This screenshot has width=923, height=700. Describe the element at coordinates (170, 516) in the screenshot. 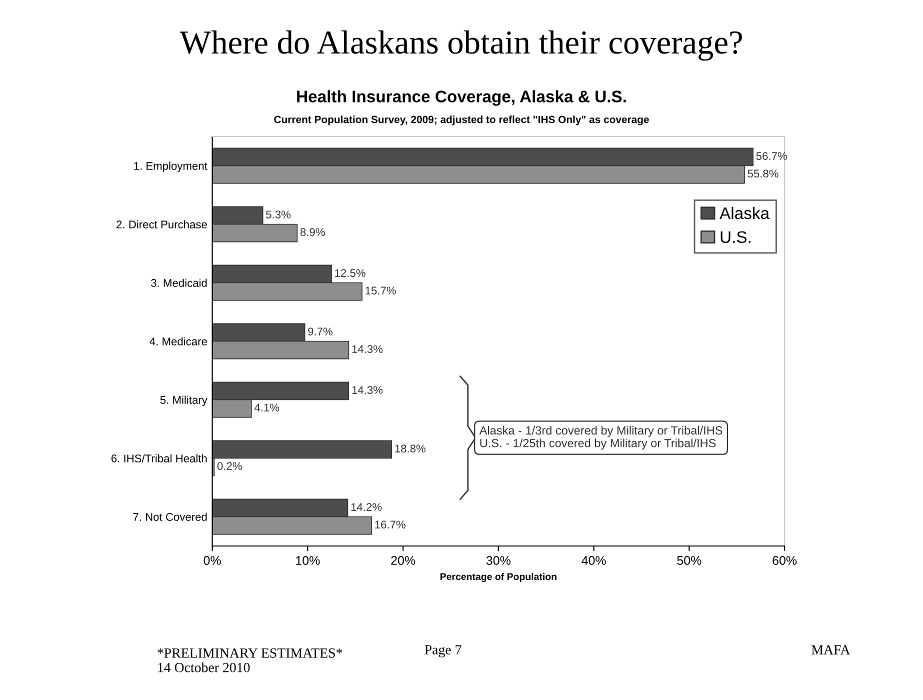

I see `y-tick-label: 7. Not Covered` at that location.